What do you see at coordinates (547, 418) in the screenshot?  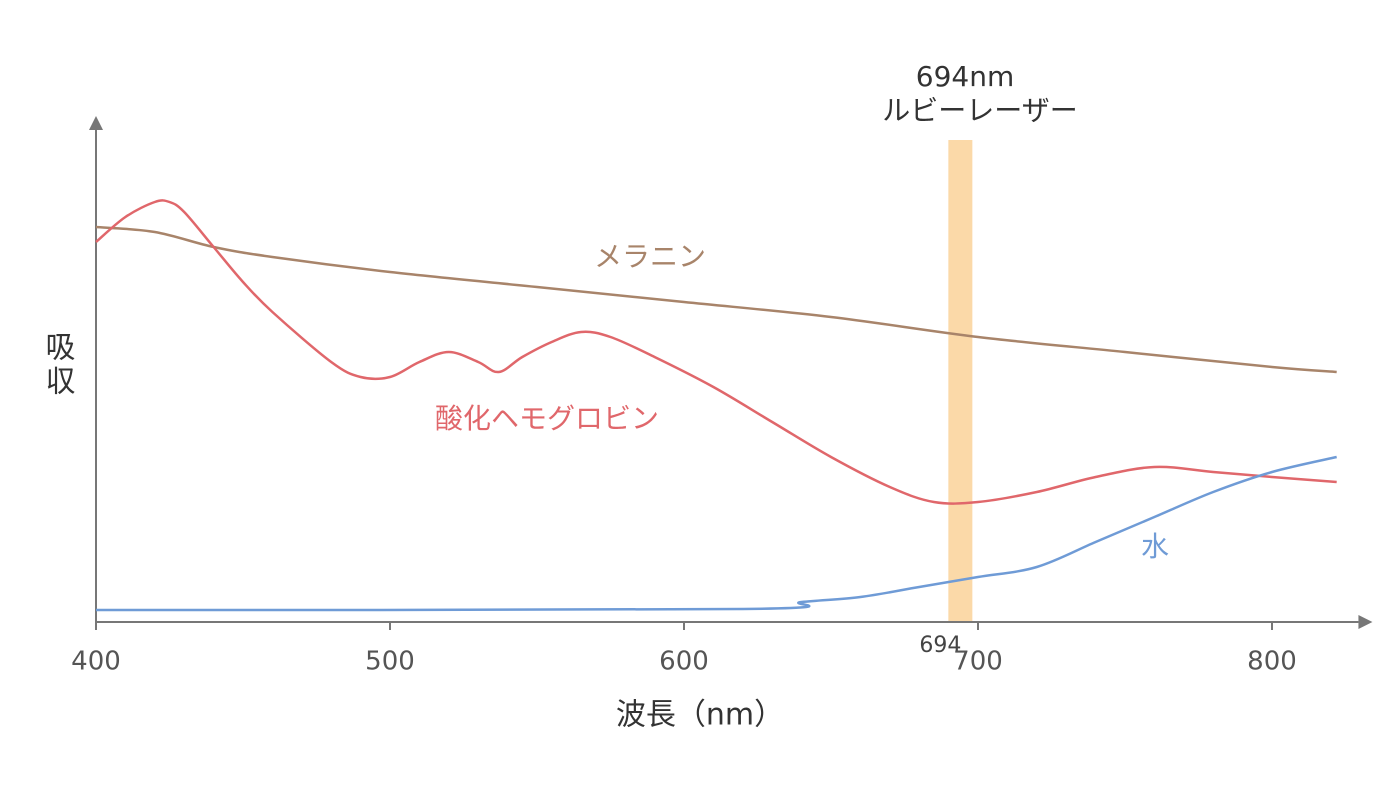 I see `series-label: 酸化ヘモグロビン` at bounding box center [547, 418].